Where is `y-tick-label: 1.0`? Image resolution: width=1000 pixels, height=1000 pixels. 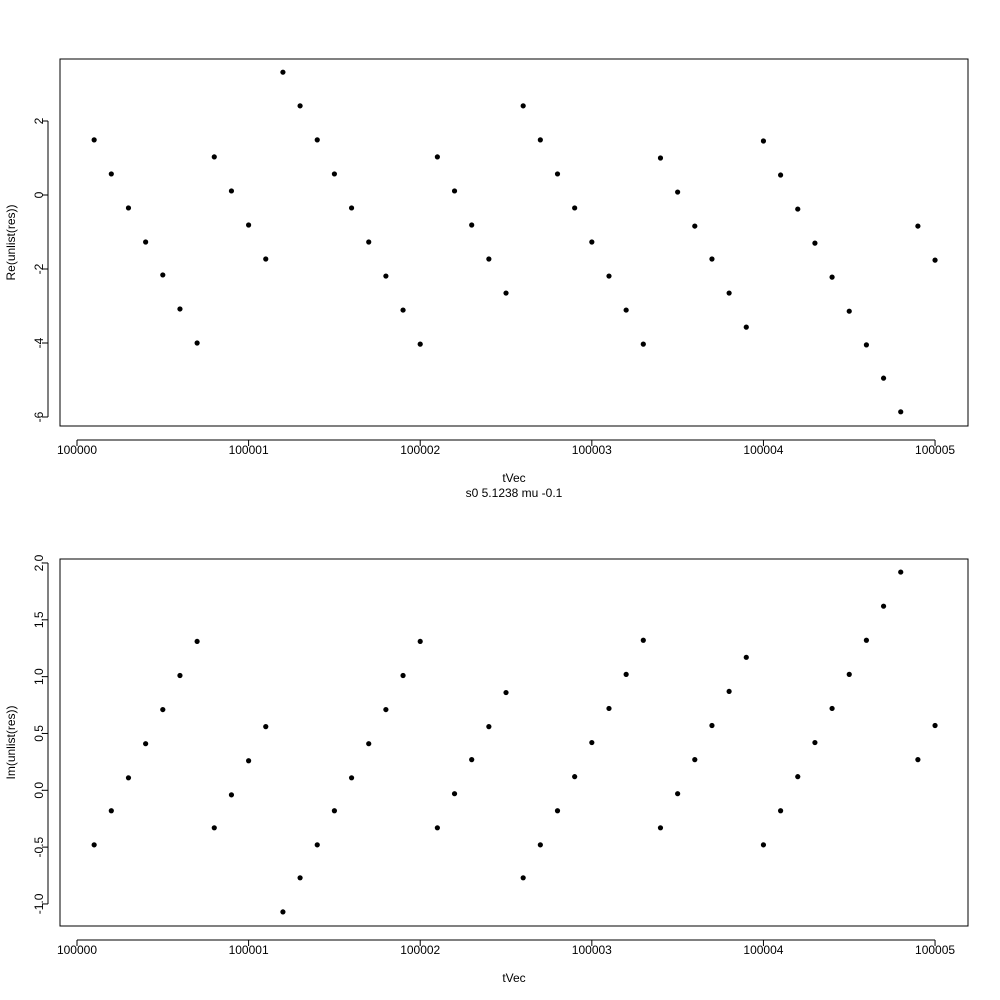
y-tick-label: 1.0 is located at coordinates (39, 676).